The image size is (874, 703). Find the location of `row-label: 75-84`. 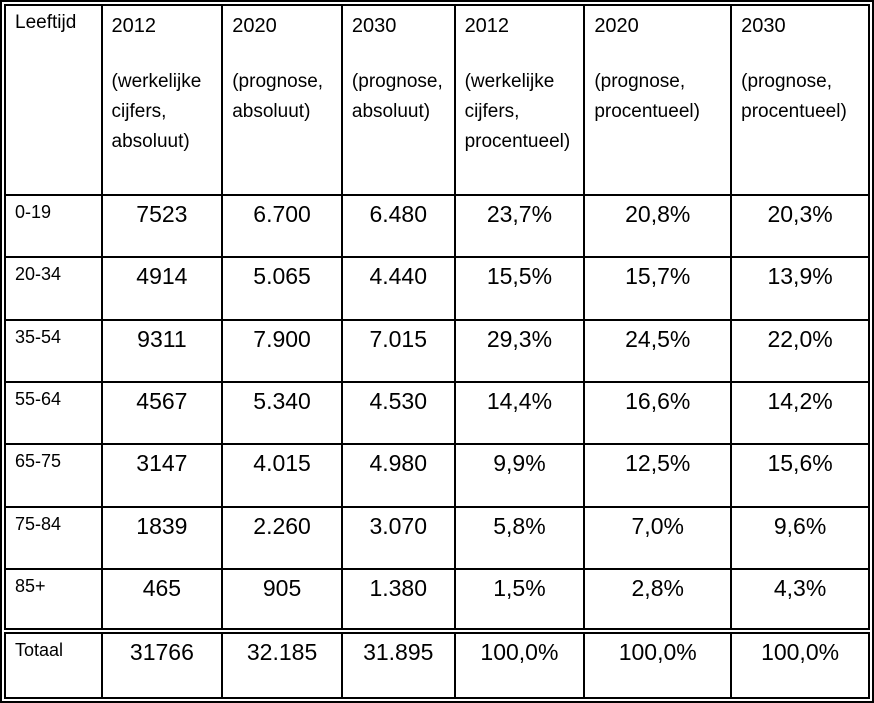

row-label: 75-84 is located at coordinates (53, 538).